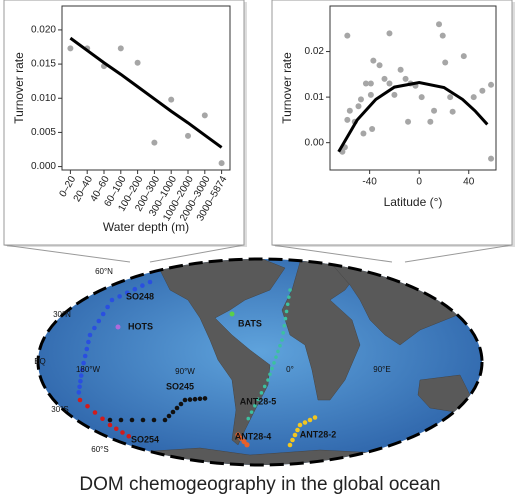 The image size is (520, 502). What do you see at coordinates (62, 314) in the screenshot?
I see `graticule-label: 30°N` at bounding box center [62, 314].